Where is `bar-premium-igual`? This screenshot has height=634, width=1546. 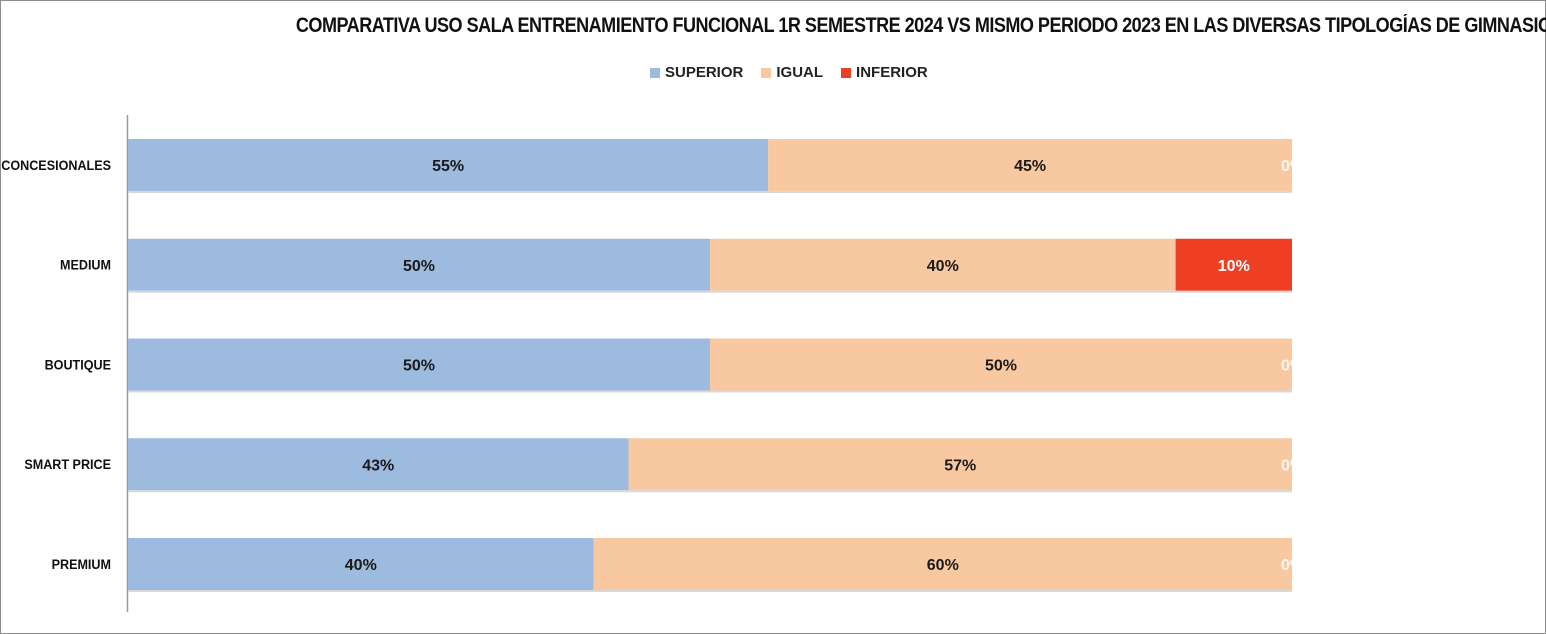
bar-premium-igual is located at coordinates (942, 564).